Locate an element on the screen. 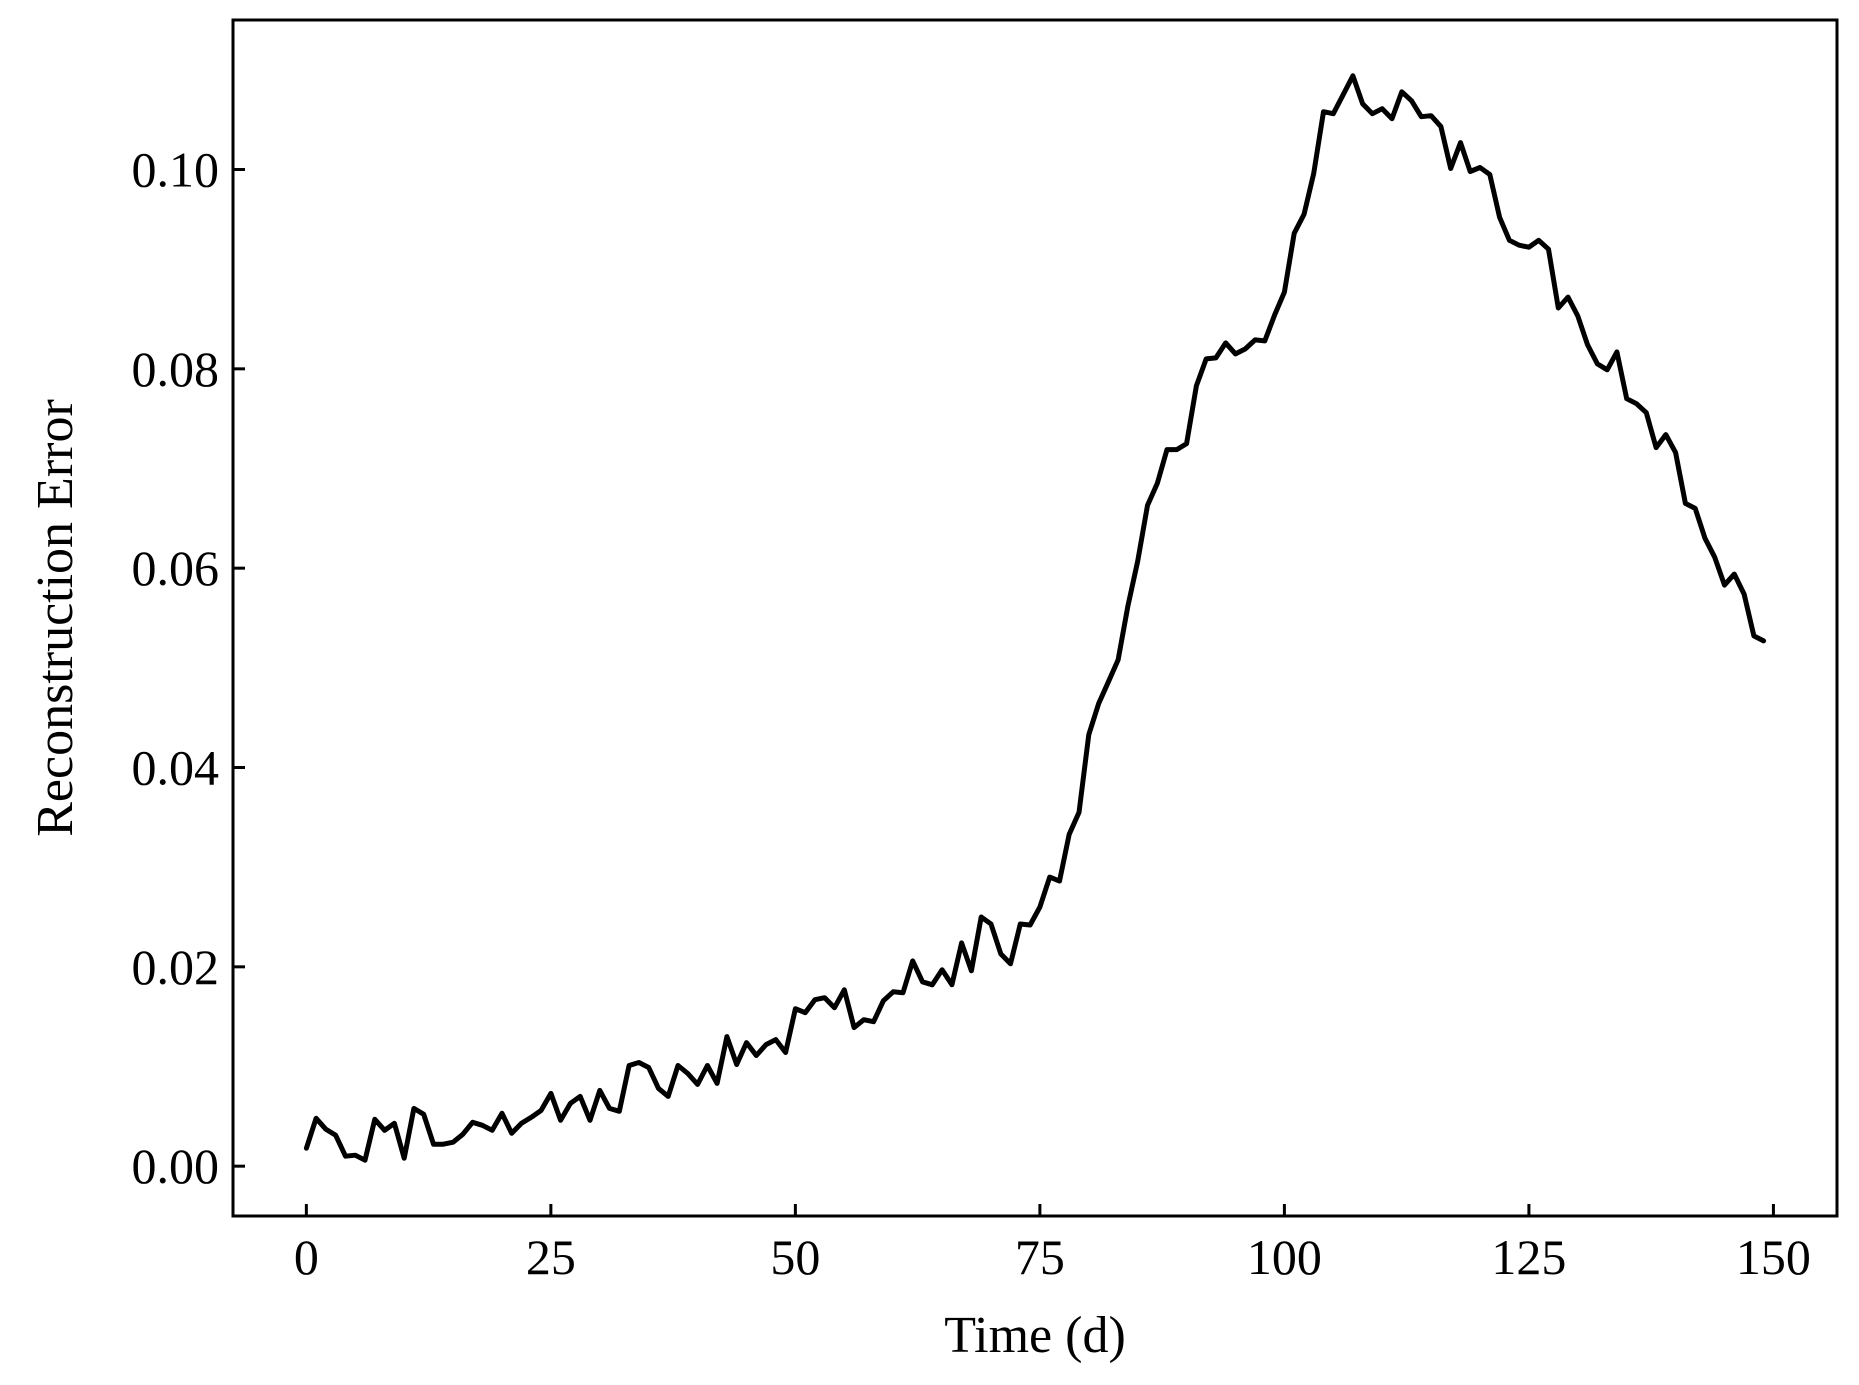 This screenshot has height=1385, width=1859. y-tick-label: 0.02 is located at coordinates (176, 967).